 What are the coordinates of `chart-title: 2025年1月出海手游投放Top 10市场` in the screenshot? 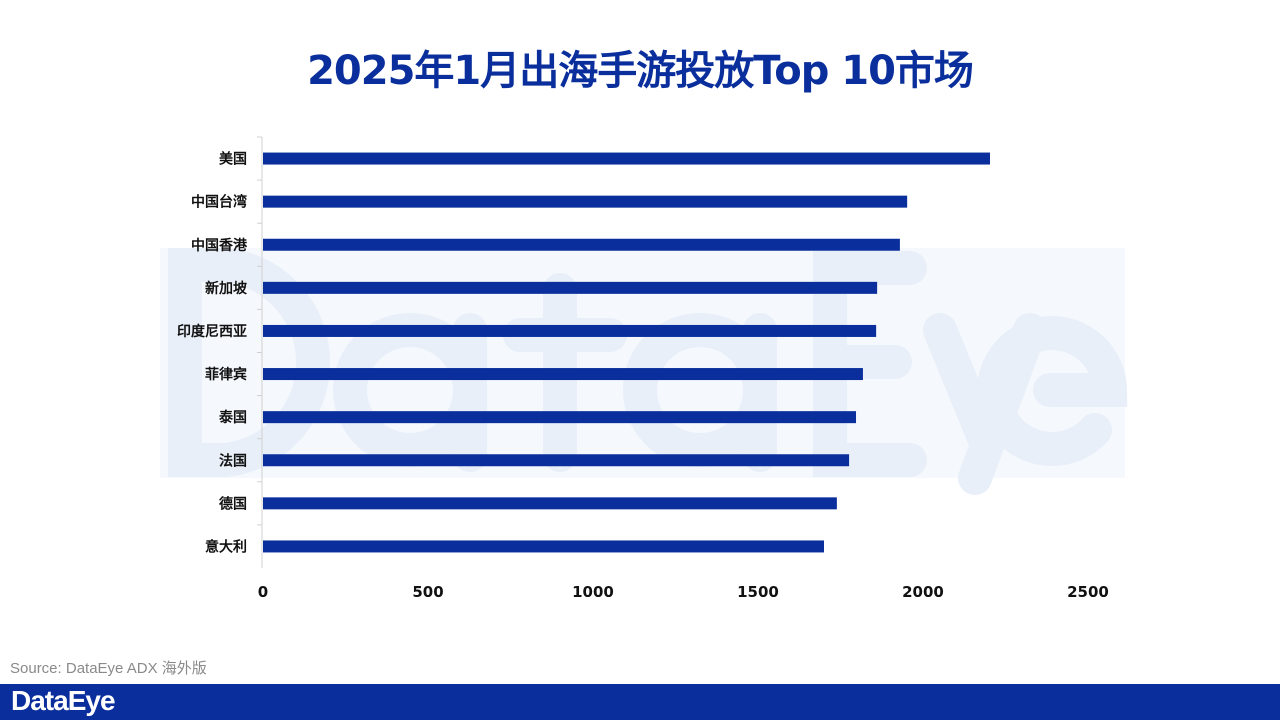 It's located at (640, 71).